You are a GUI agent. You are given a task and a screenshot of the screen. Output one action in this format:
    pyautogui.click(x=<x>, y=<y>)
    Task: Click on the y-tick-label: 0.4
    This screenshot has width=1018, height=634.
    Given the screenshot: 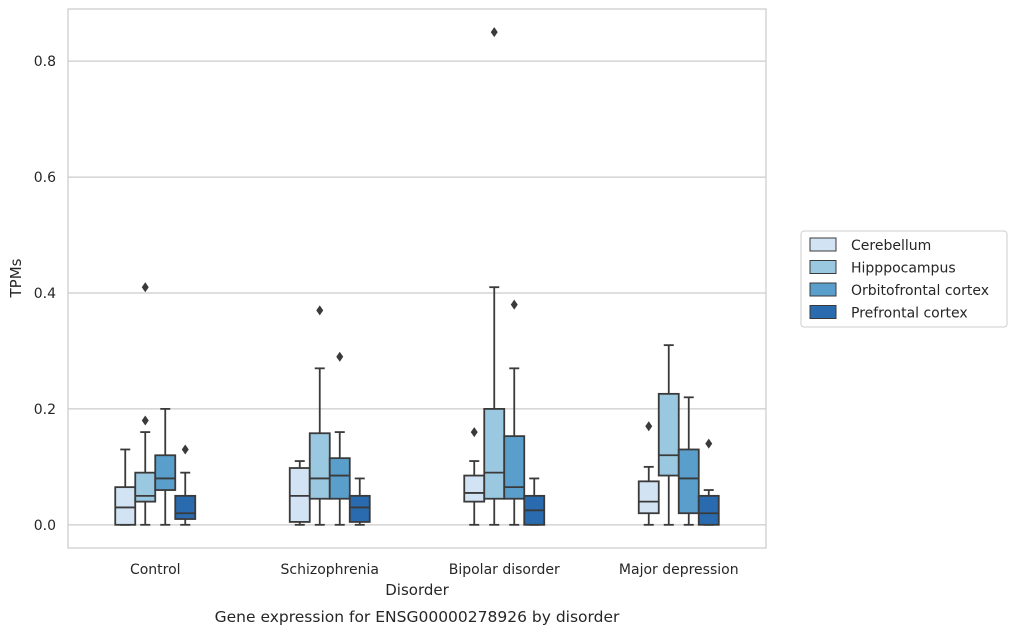 What is the action you would take?
    pyautogui.click(x=45, y=294)
    